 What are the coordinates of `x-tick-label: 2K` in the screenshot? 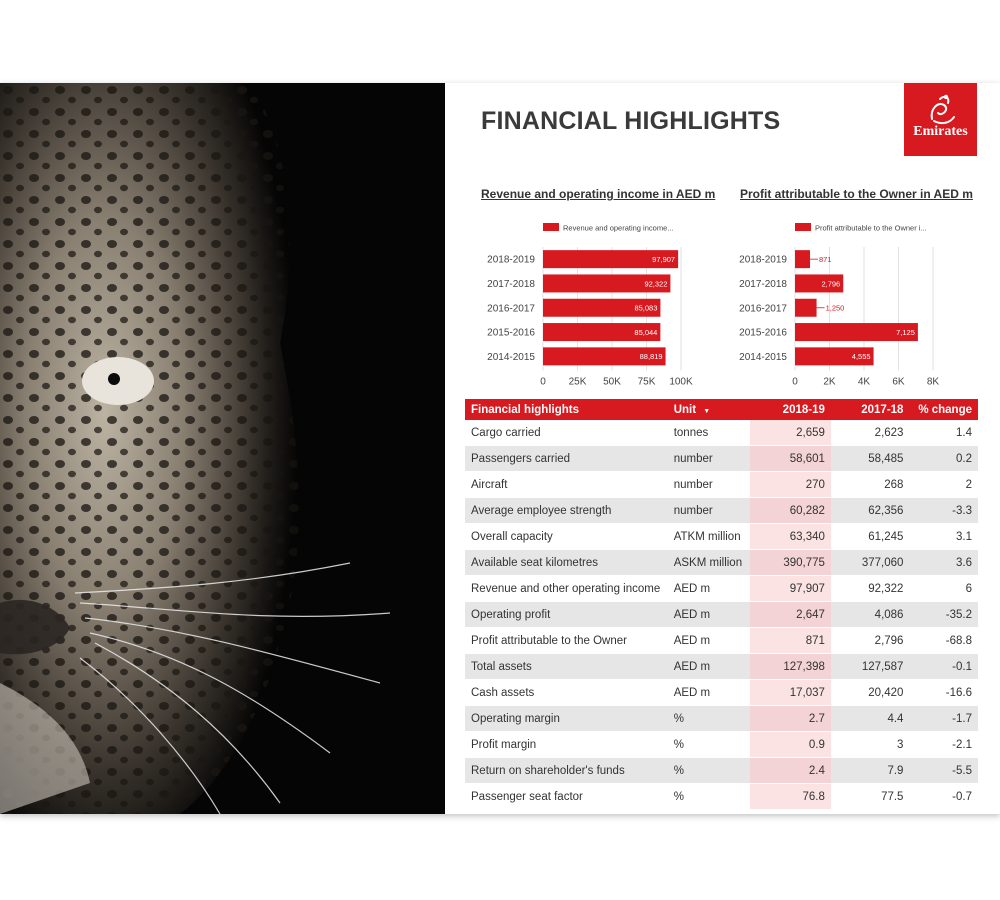 It's located at (829, 382).